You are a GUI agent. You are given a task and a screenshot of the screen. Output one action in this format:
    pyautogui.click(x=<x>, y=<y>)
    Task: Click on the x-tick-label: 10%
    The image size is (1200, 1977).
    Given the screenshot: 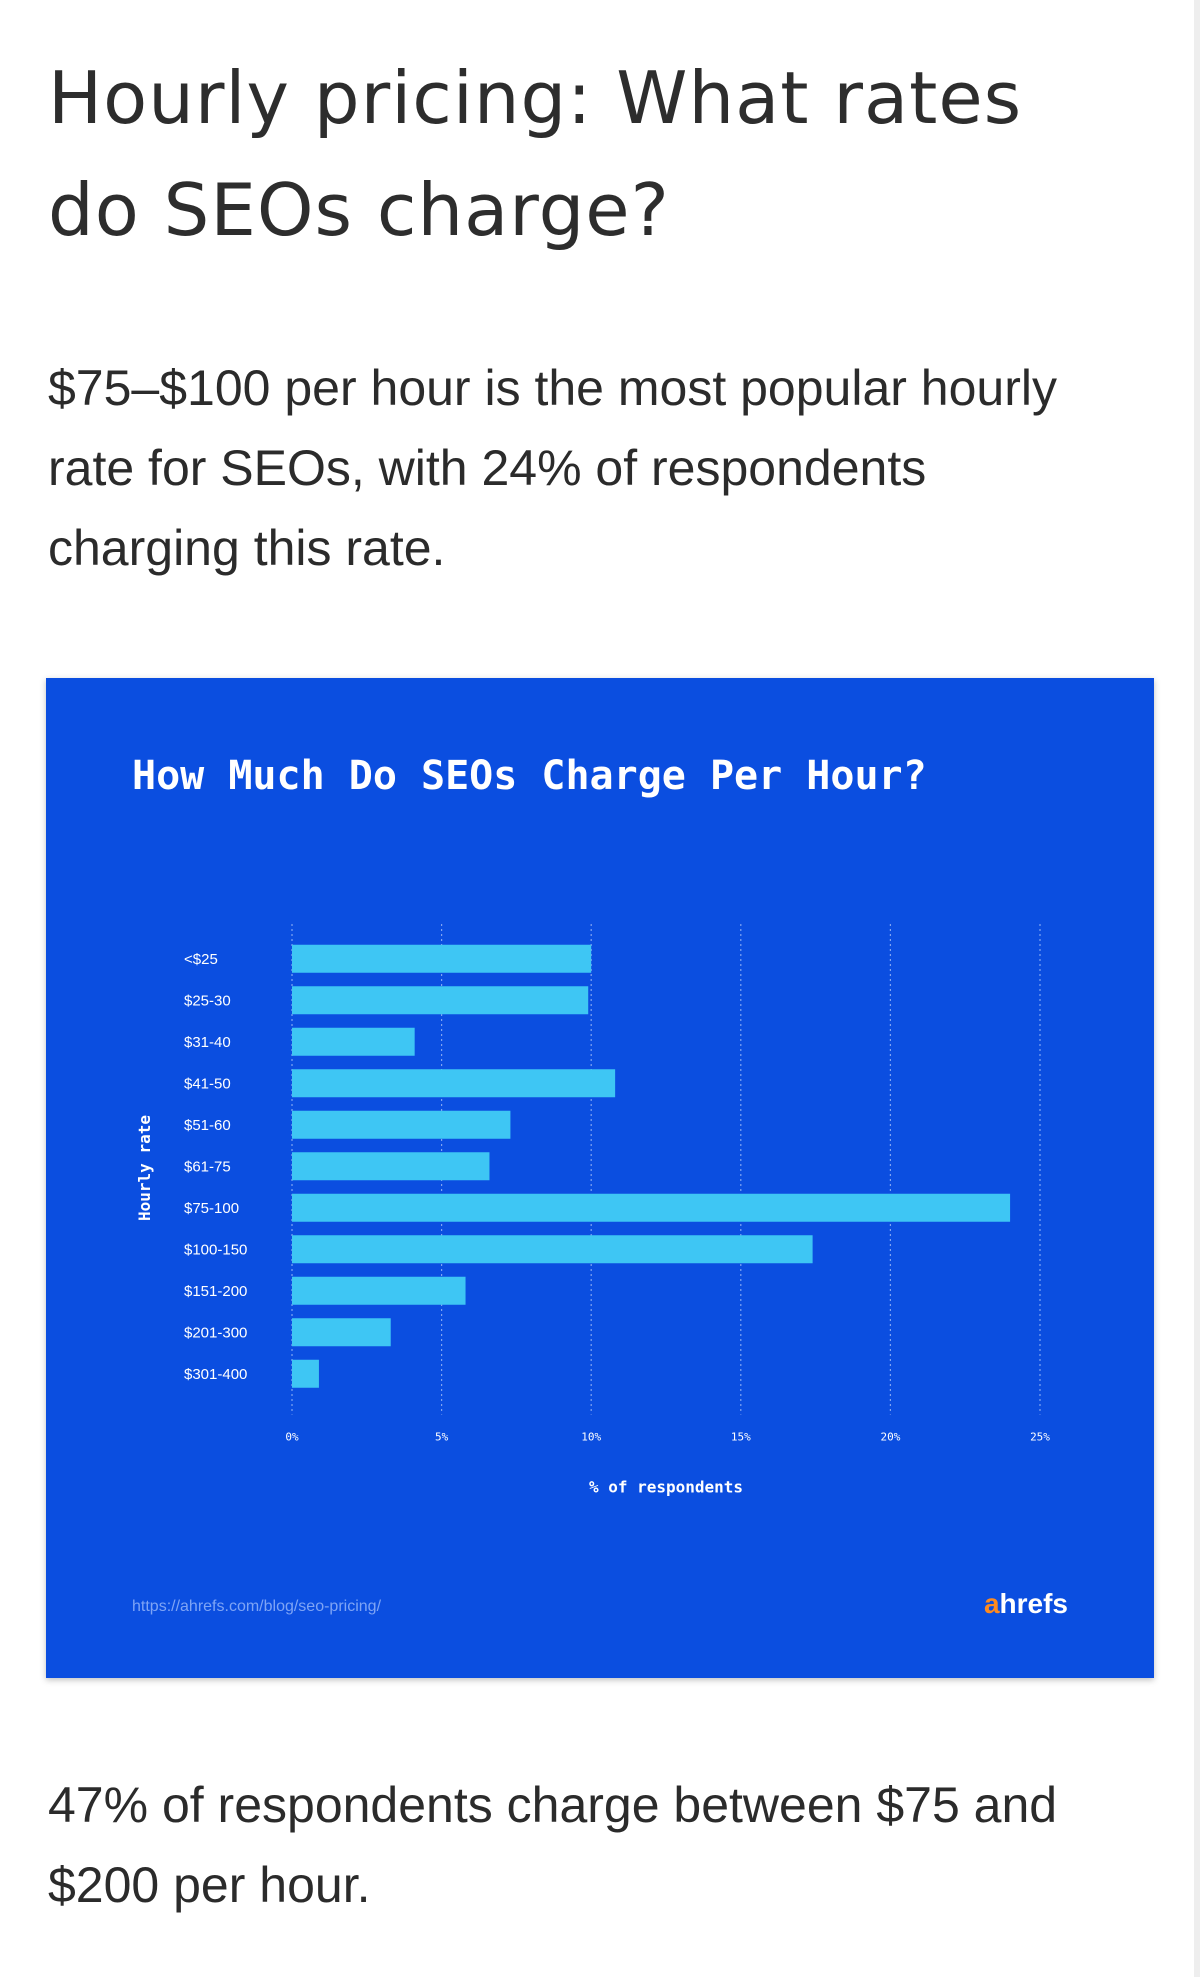 What is the action you would take?
    pyautogui.click(x=591, y=1437)
    